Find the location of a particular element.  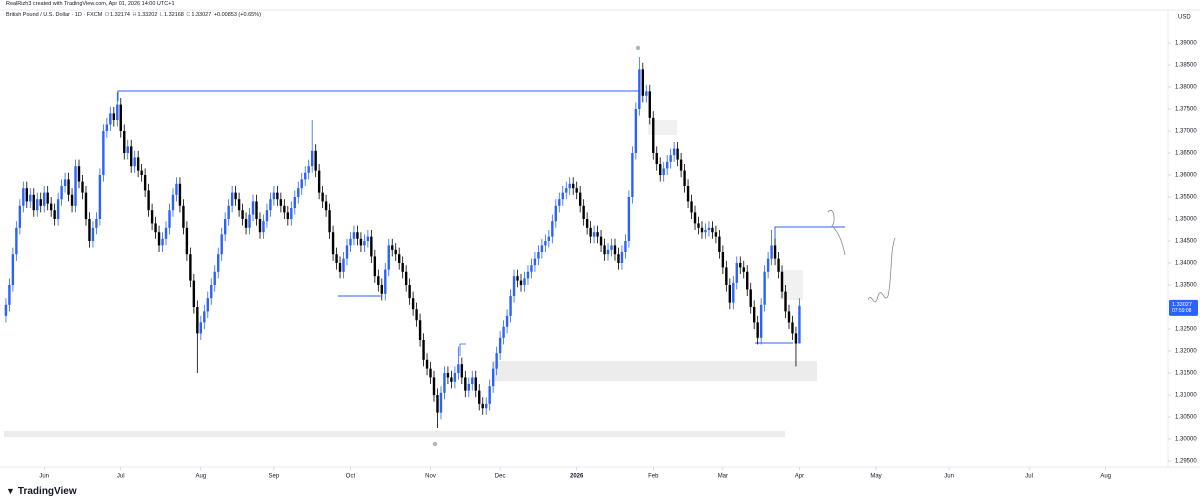

x-tick-label: Mar is located at coordinates (723, 477).